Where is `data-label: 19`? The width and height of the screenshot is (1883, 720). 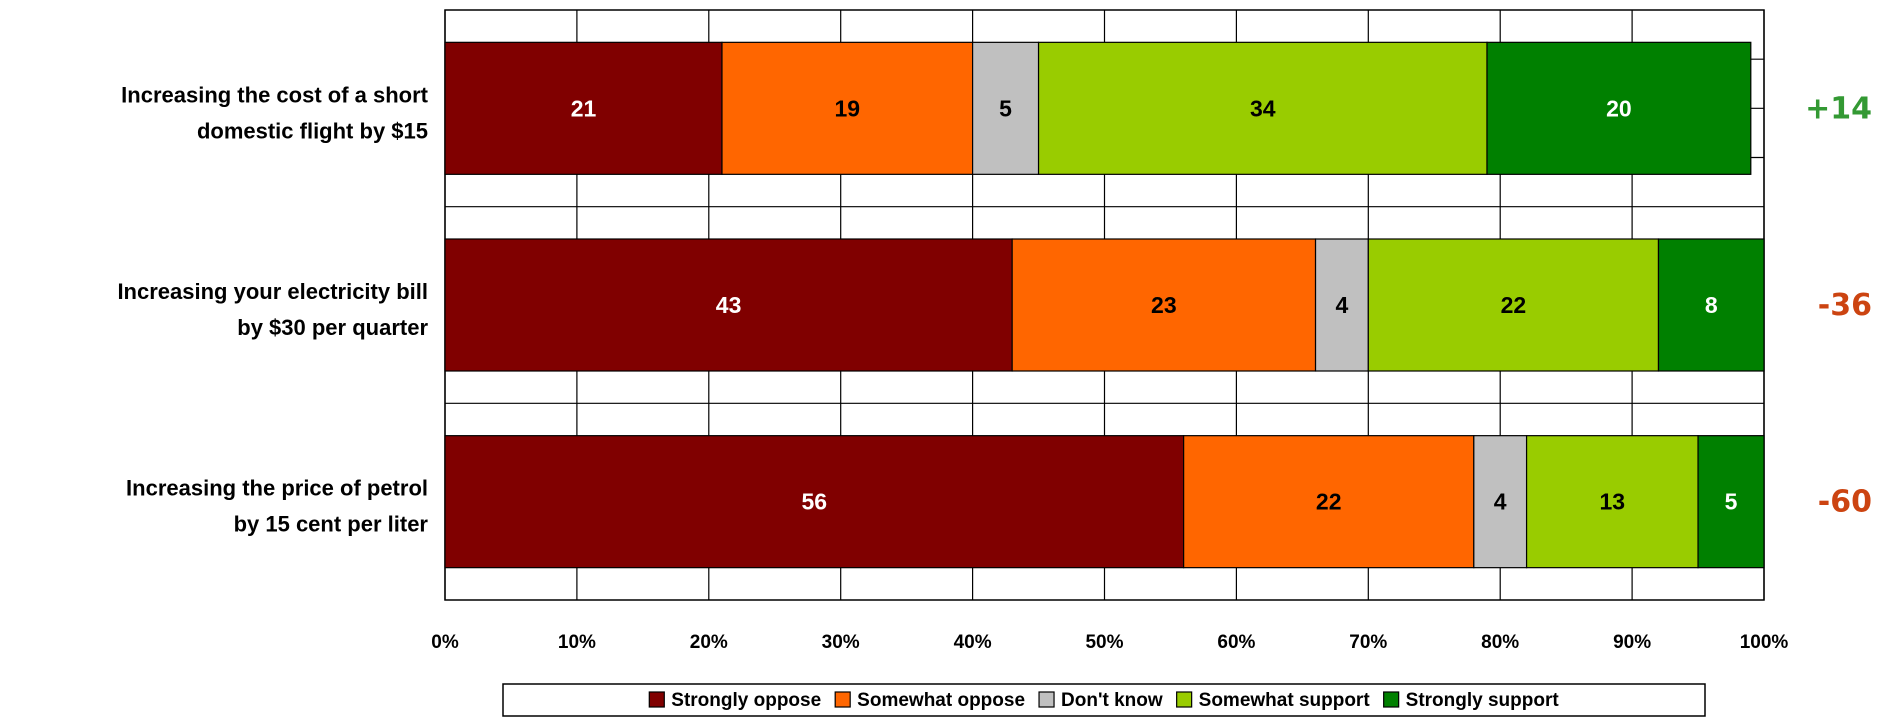 data-label: 19 is located at coordinates (847, 108).